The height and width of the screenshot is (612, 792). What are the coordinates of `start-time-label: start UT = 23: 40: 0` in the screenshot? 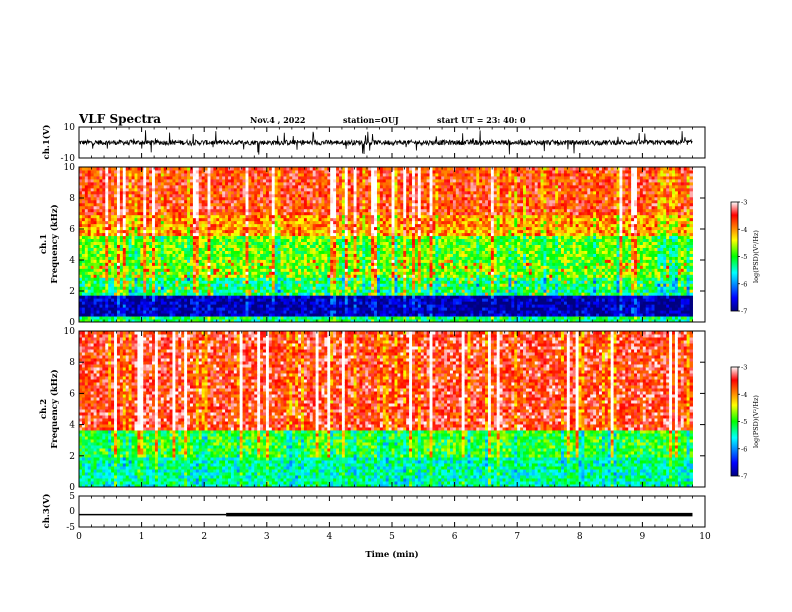 It's located at (481, 120).